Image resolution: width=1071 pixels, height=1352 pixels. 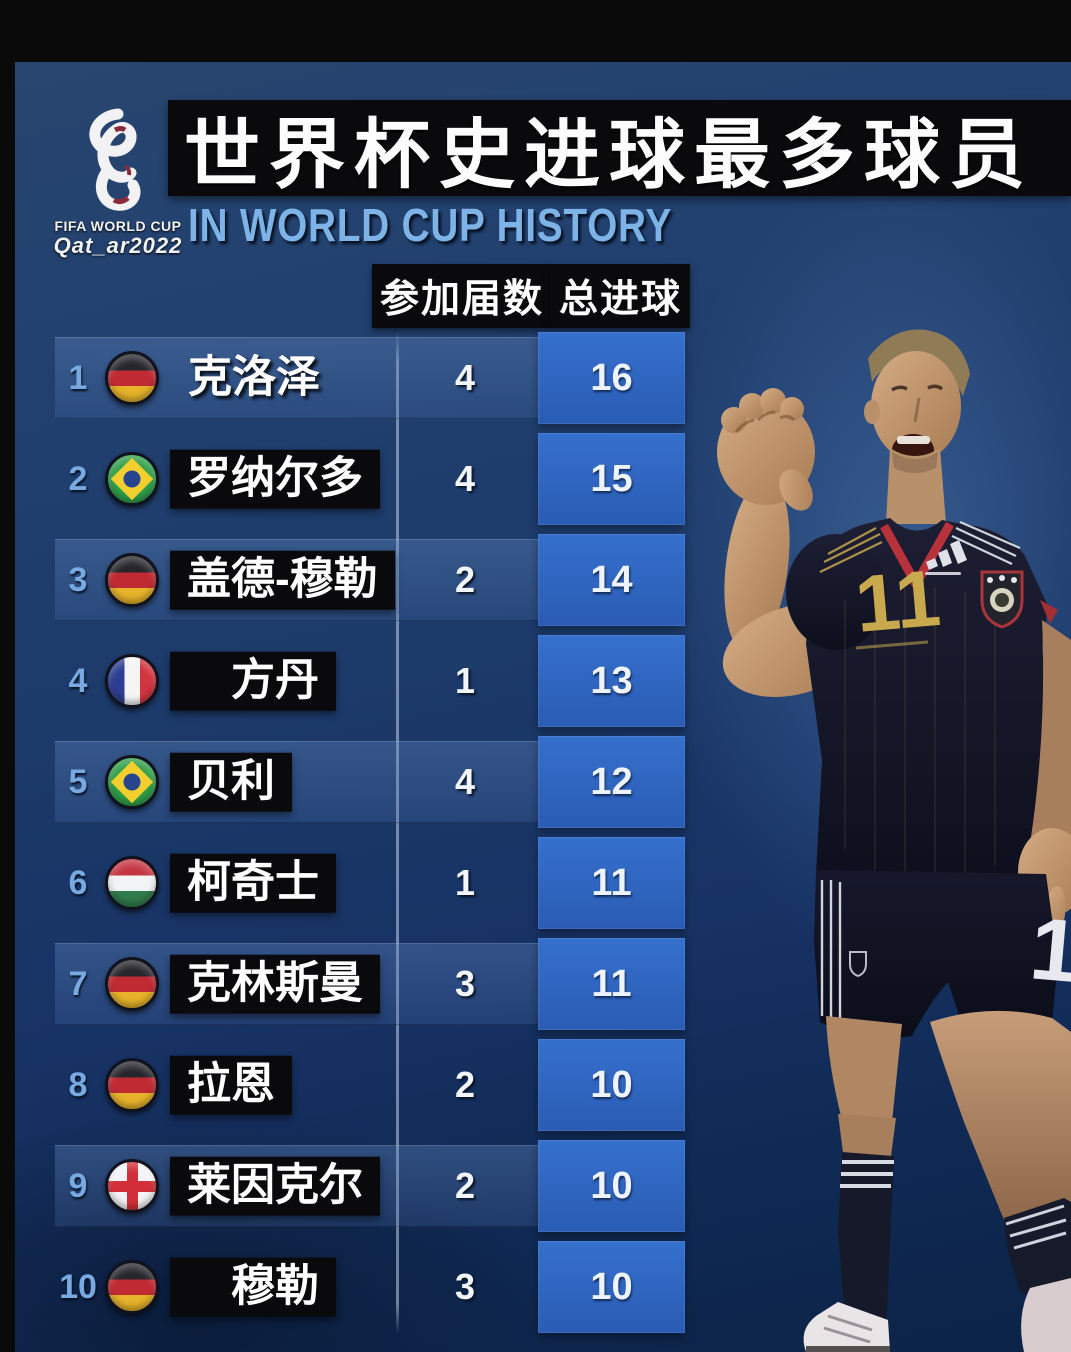 I want to click on page-subtitle: IN WORLD CUP HISTORY, so click(x=430, y=225).